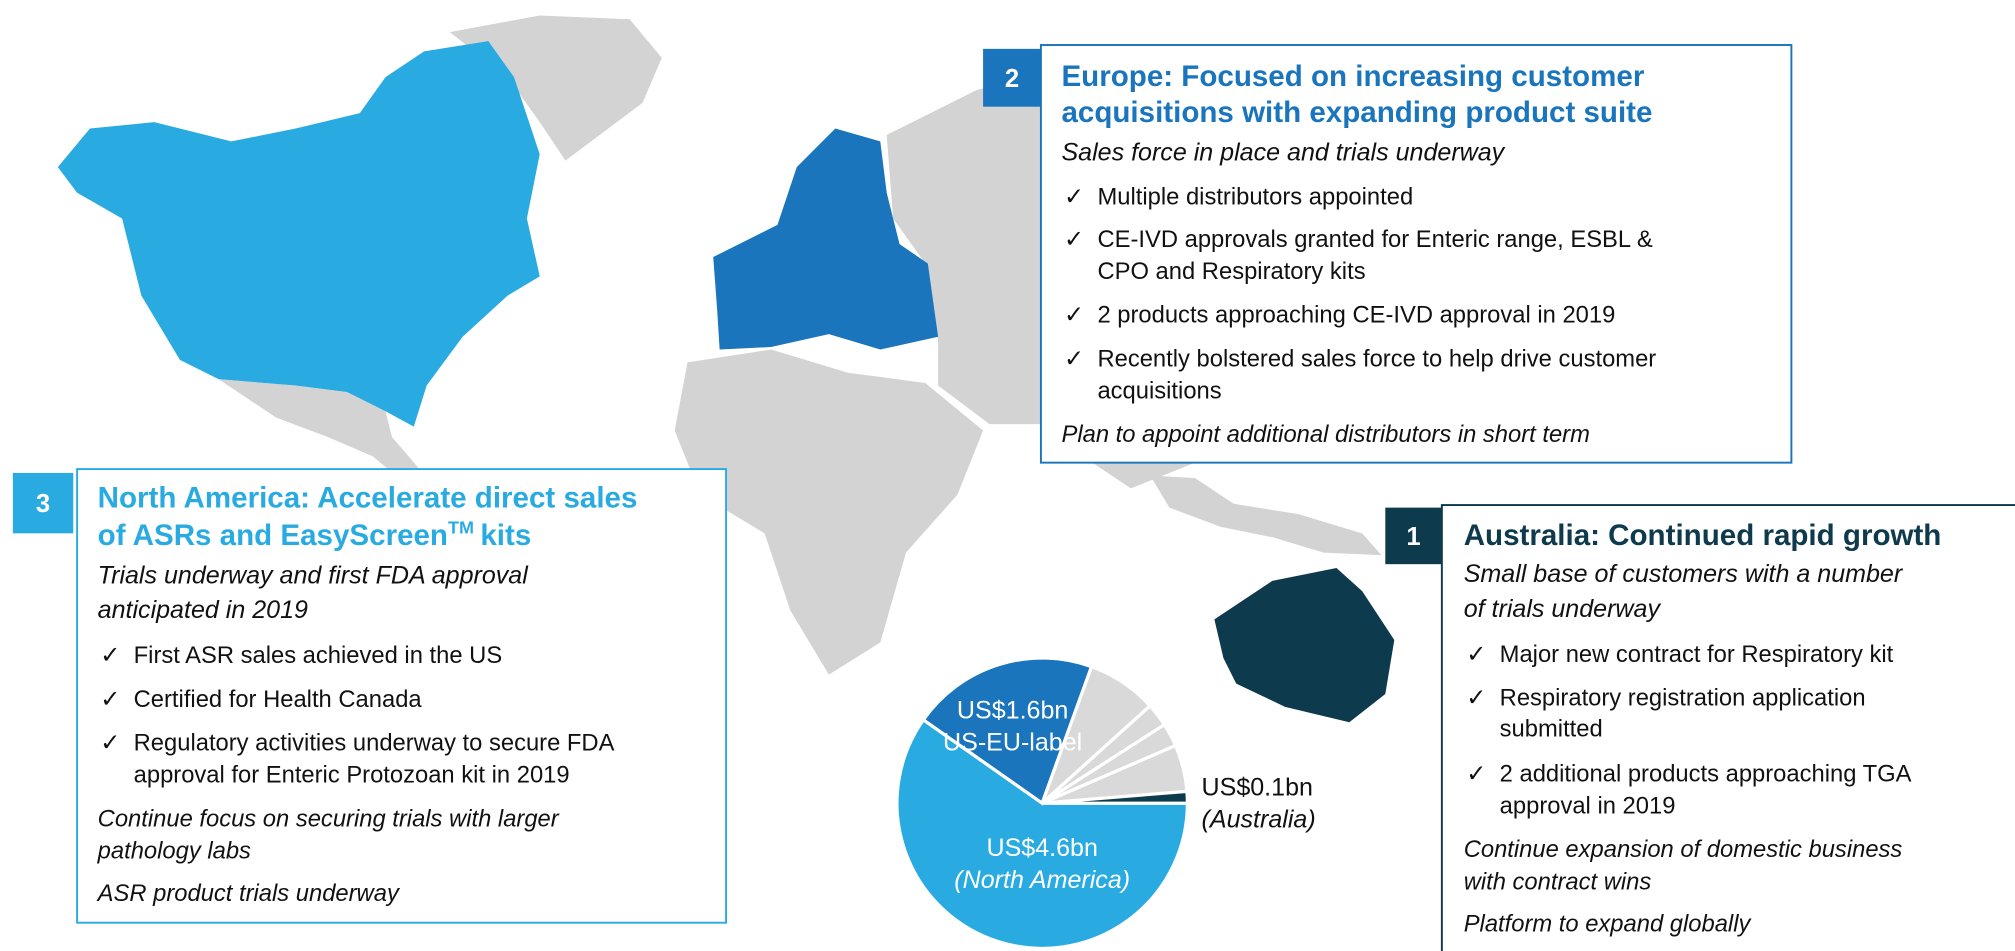 Image resolution: width=2015 pixels, height=951 pixels. I want to click on box-note: with contract wins, so click(1558, 881).